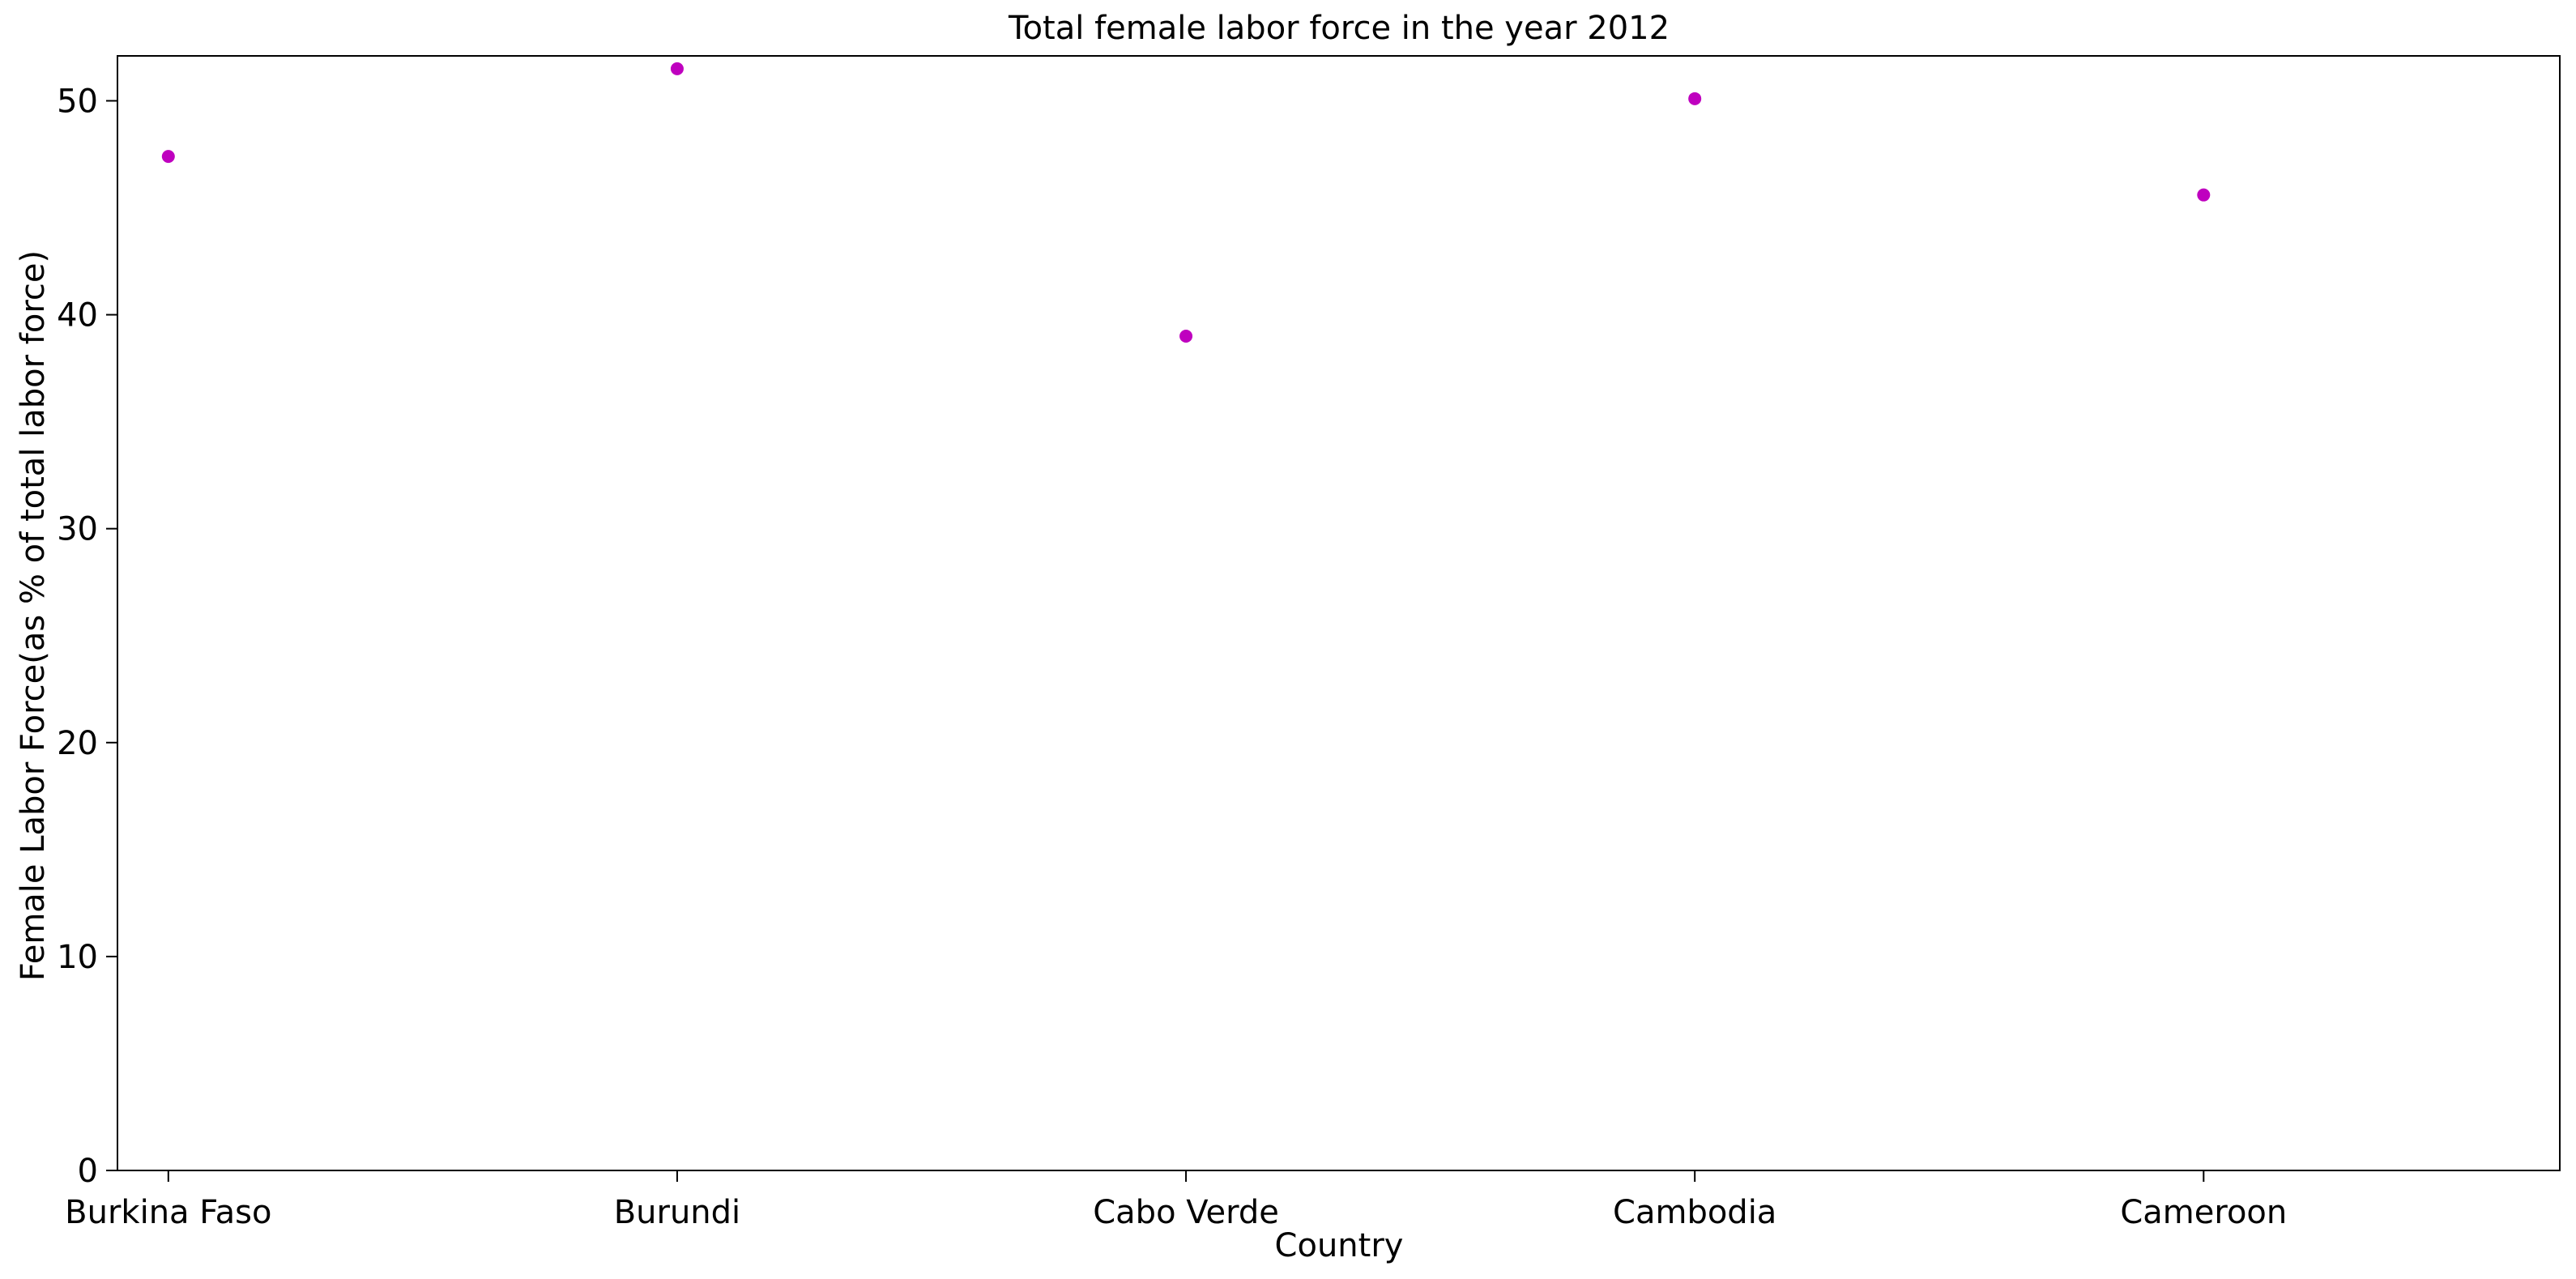 Image resolution: width=2576 pixels, height=1279 pixels. What do you see at coordinates (677, 1212) in the screenshot?
I see `x-tick-label: Burundi` at bounding box center [677, 1212].